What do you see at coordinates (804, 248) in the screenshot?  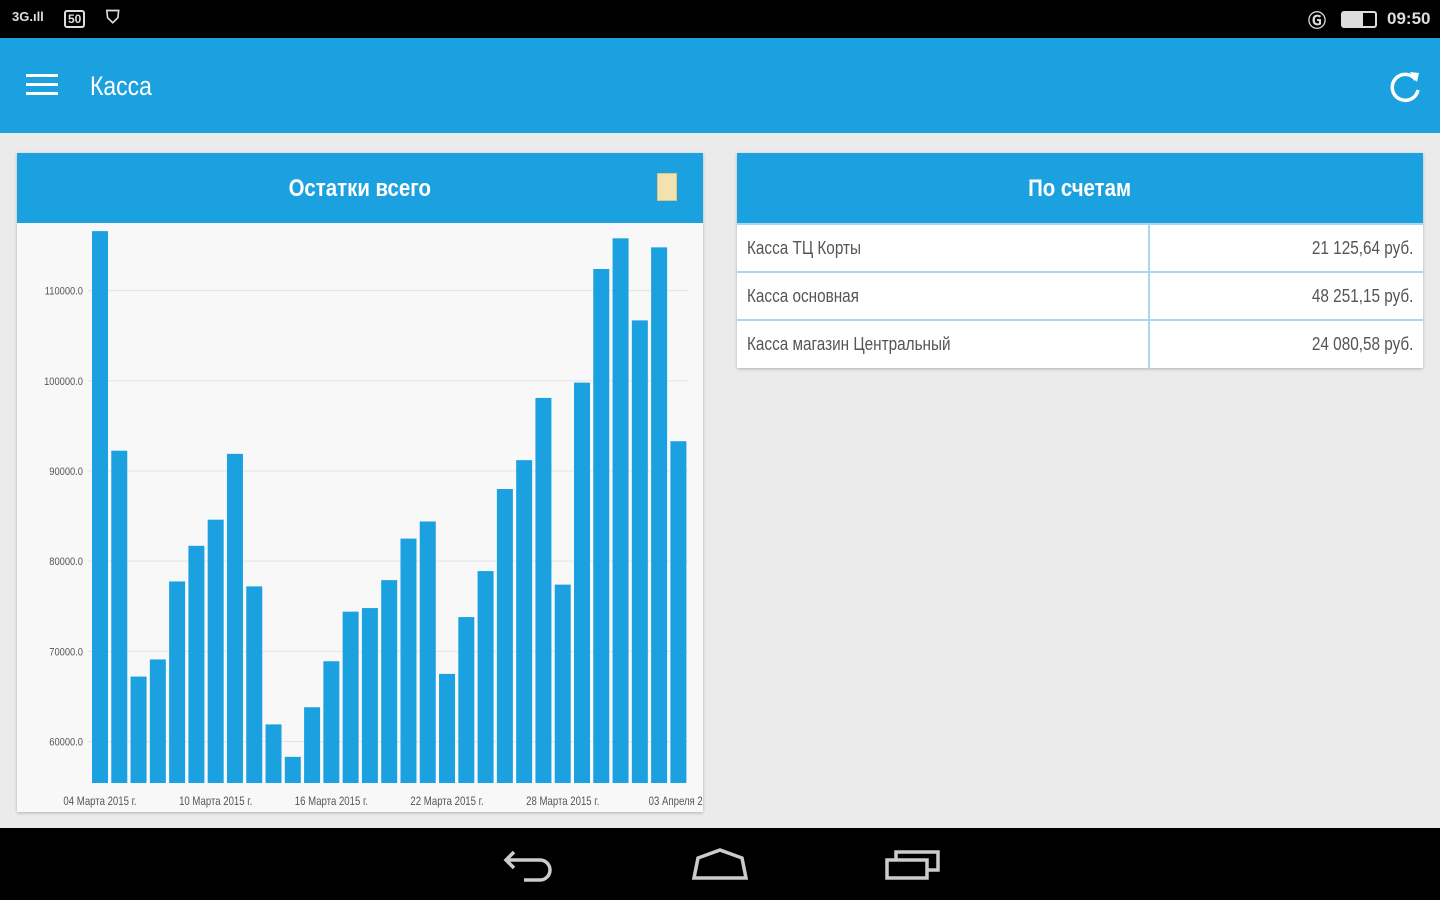 I see `account-name: Касса ТЦ Корты` at bounding box center [804, 248].